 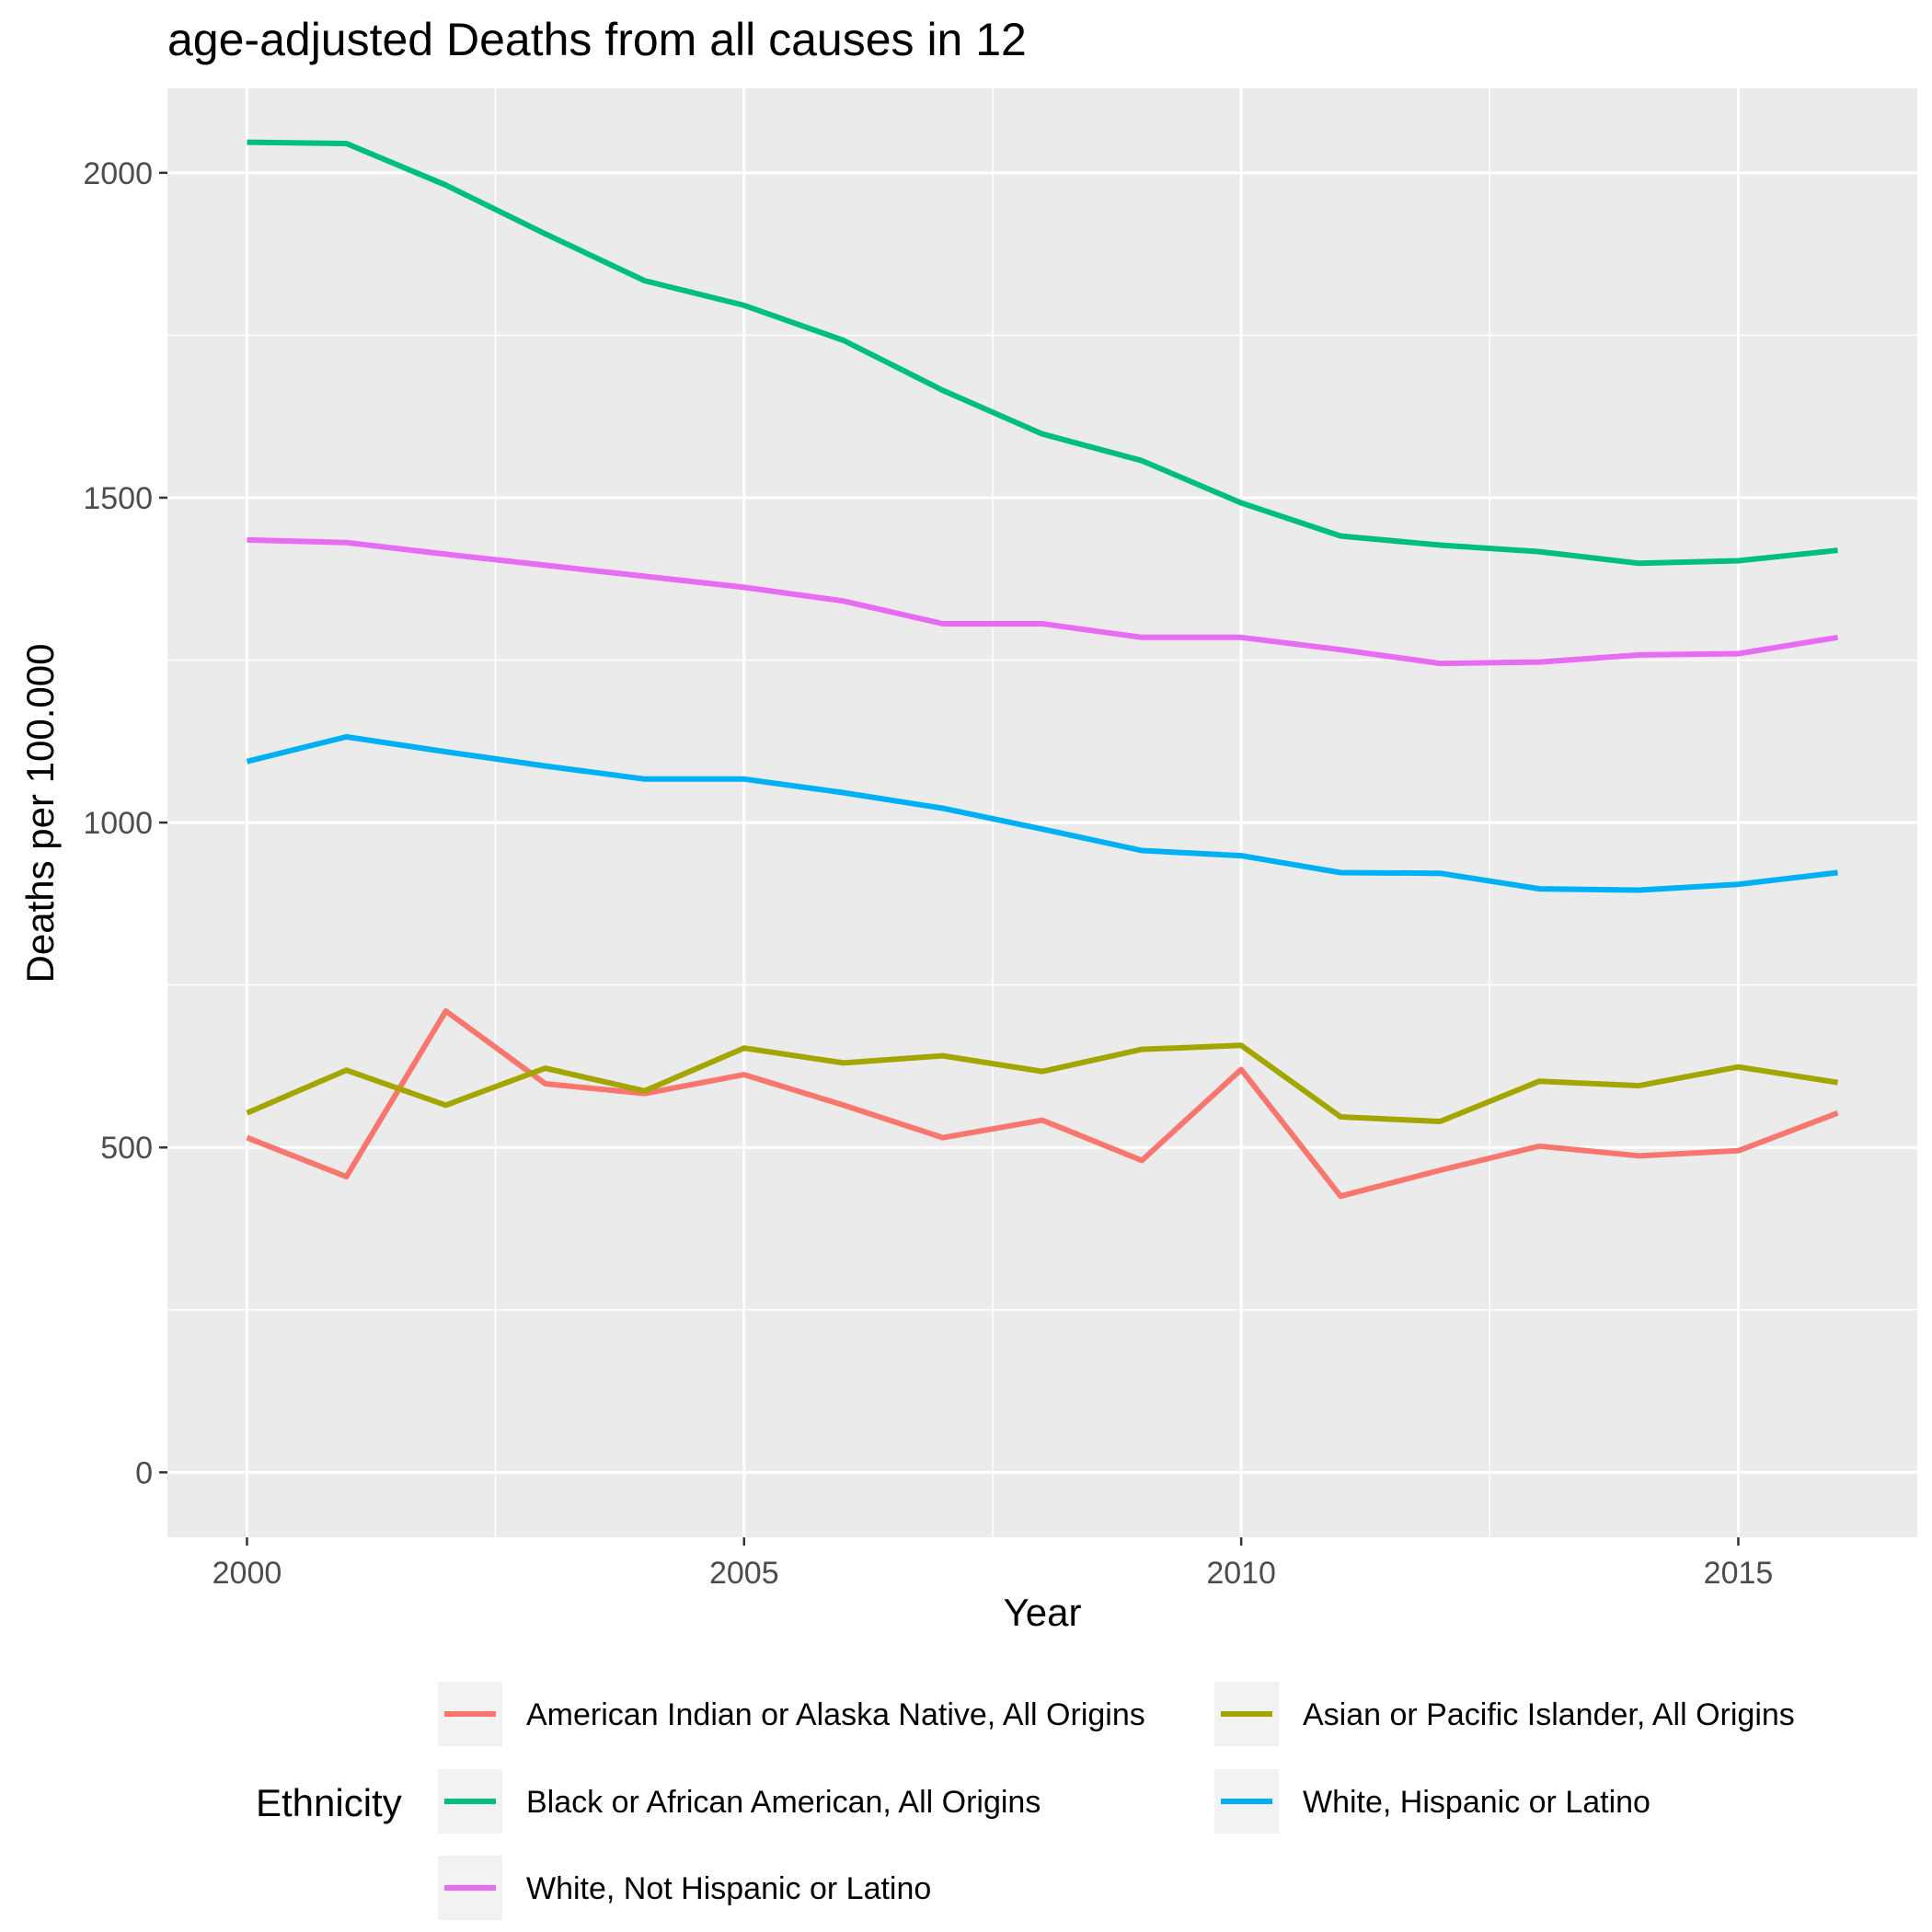 What do you see at coordinates (144, 1472) in the screenshot?
I see `y-tick-label: 0` at bounding box center [144, 1472].